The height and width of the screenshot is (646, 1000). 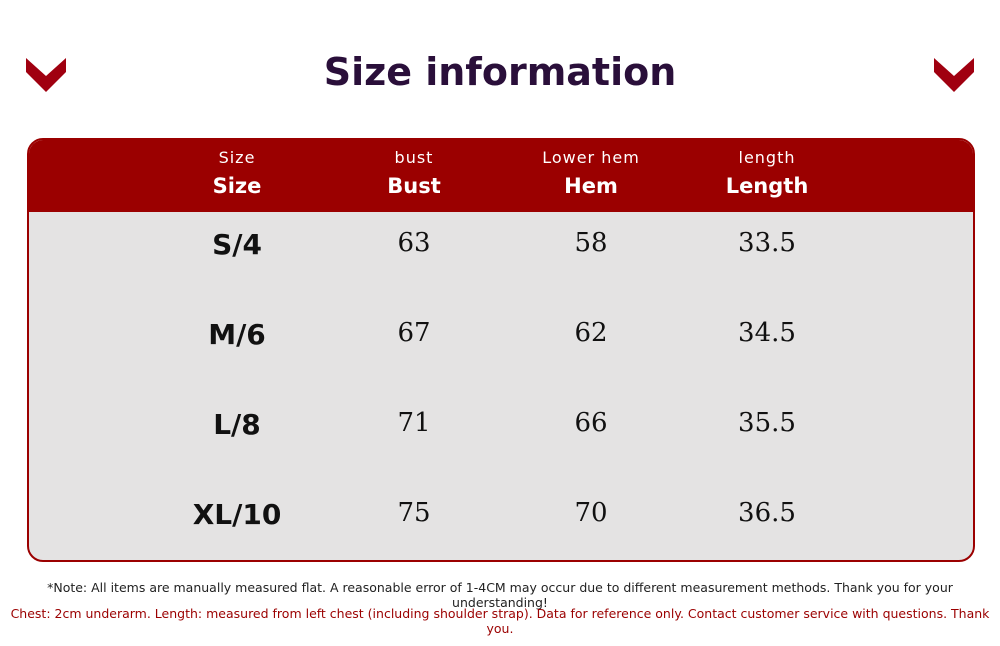 What do you see at coordinates (767, 157) in the screenshot?
I see `column-header: length` at bounding box center [767, 157].